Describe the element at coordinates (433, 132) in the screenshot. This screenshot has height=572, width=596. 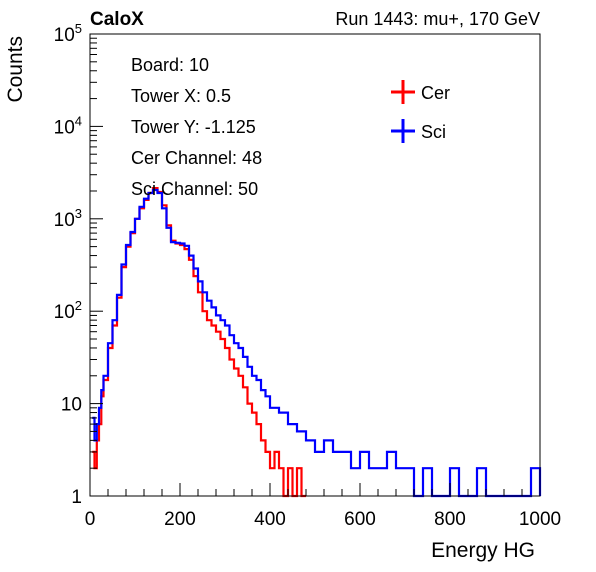
I see `legend-label-sci: Sci` at that location.